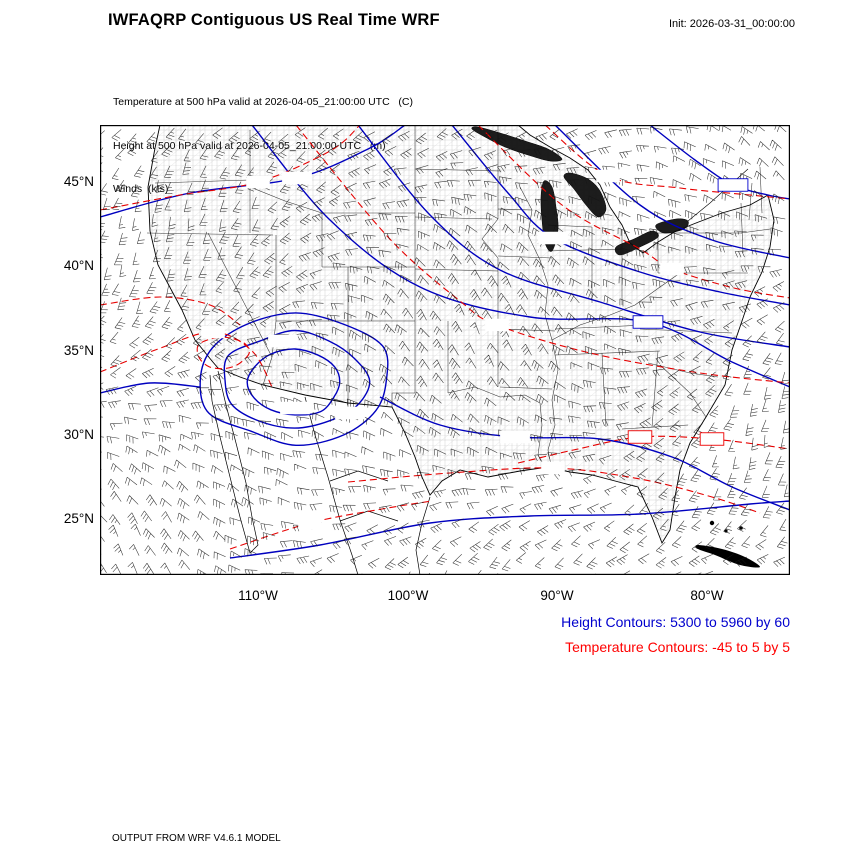 This screenshot has width=850, height=850. Describe the element at coordinates (677, 647) in the screenshot. I see `legend-temperature-contours: Temperature Contours: -45 to 5 by 5` at that location.